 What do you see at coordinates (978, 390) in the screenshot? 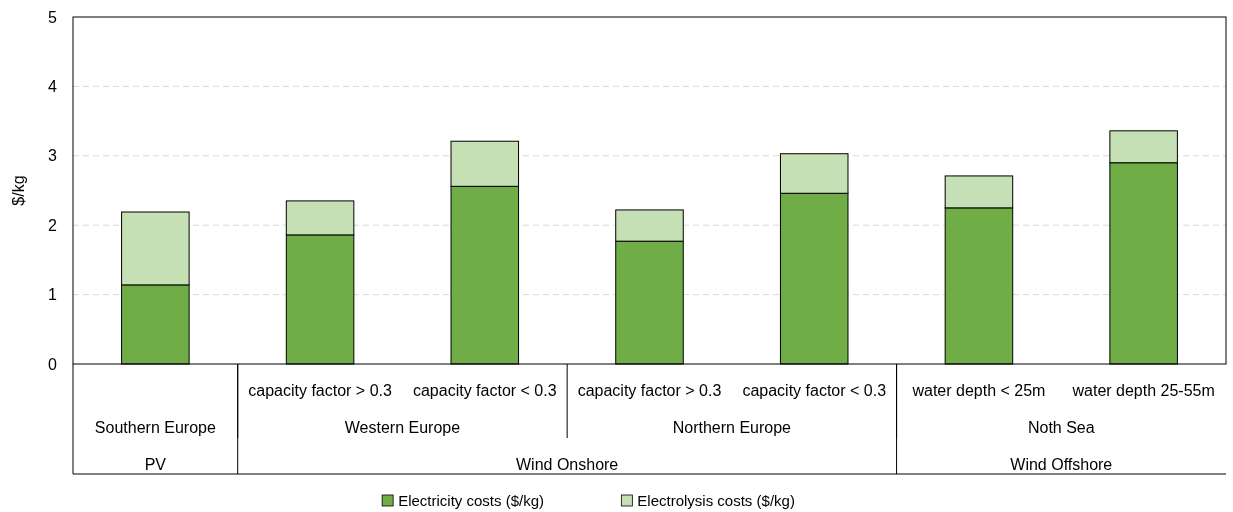
I see `x-tick-label: water depth < 25m` at bounding box center [978, 390].